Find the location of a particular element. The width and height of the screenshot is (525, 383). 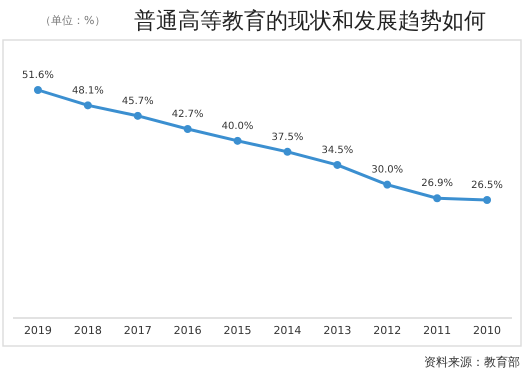

x-tick-label: 2018 is located at coordinates (88, 330).